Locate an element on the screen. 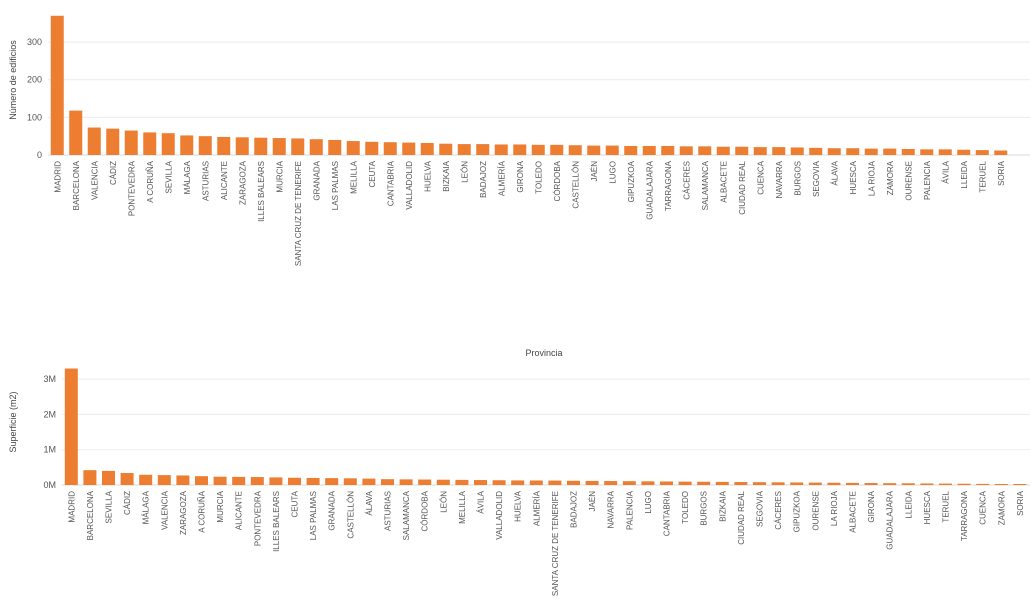 Image resolution: width=1030 pixels, height=610 pixels. x-tick-label: BARCELONA is located at coordinates (90, 515).